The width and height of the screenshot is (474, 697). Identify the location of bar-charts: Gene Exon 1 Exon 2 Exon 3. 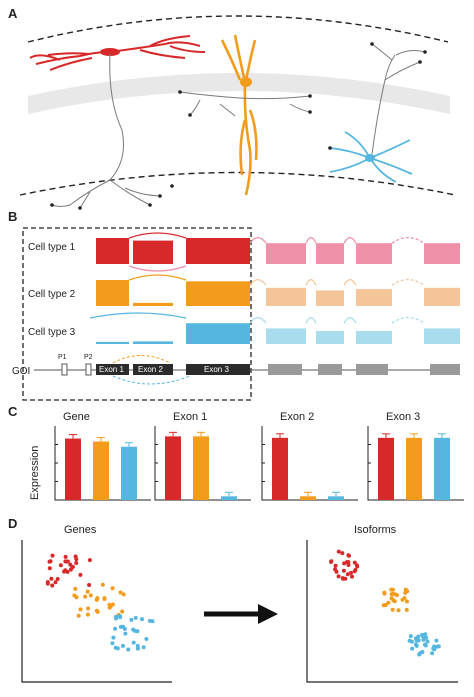
(259, 456).